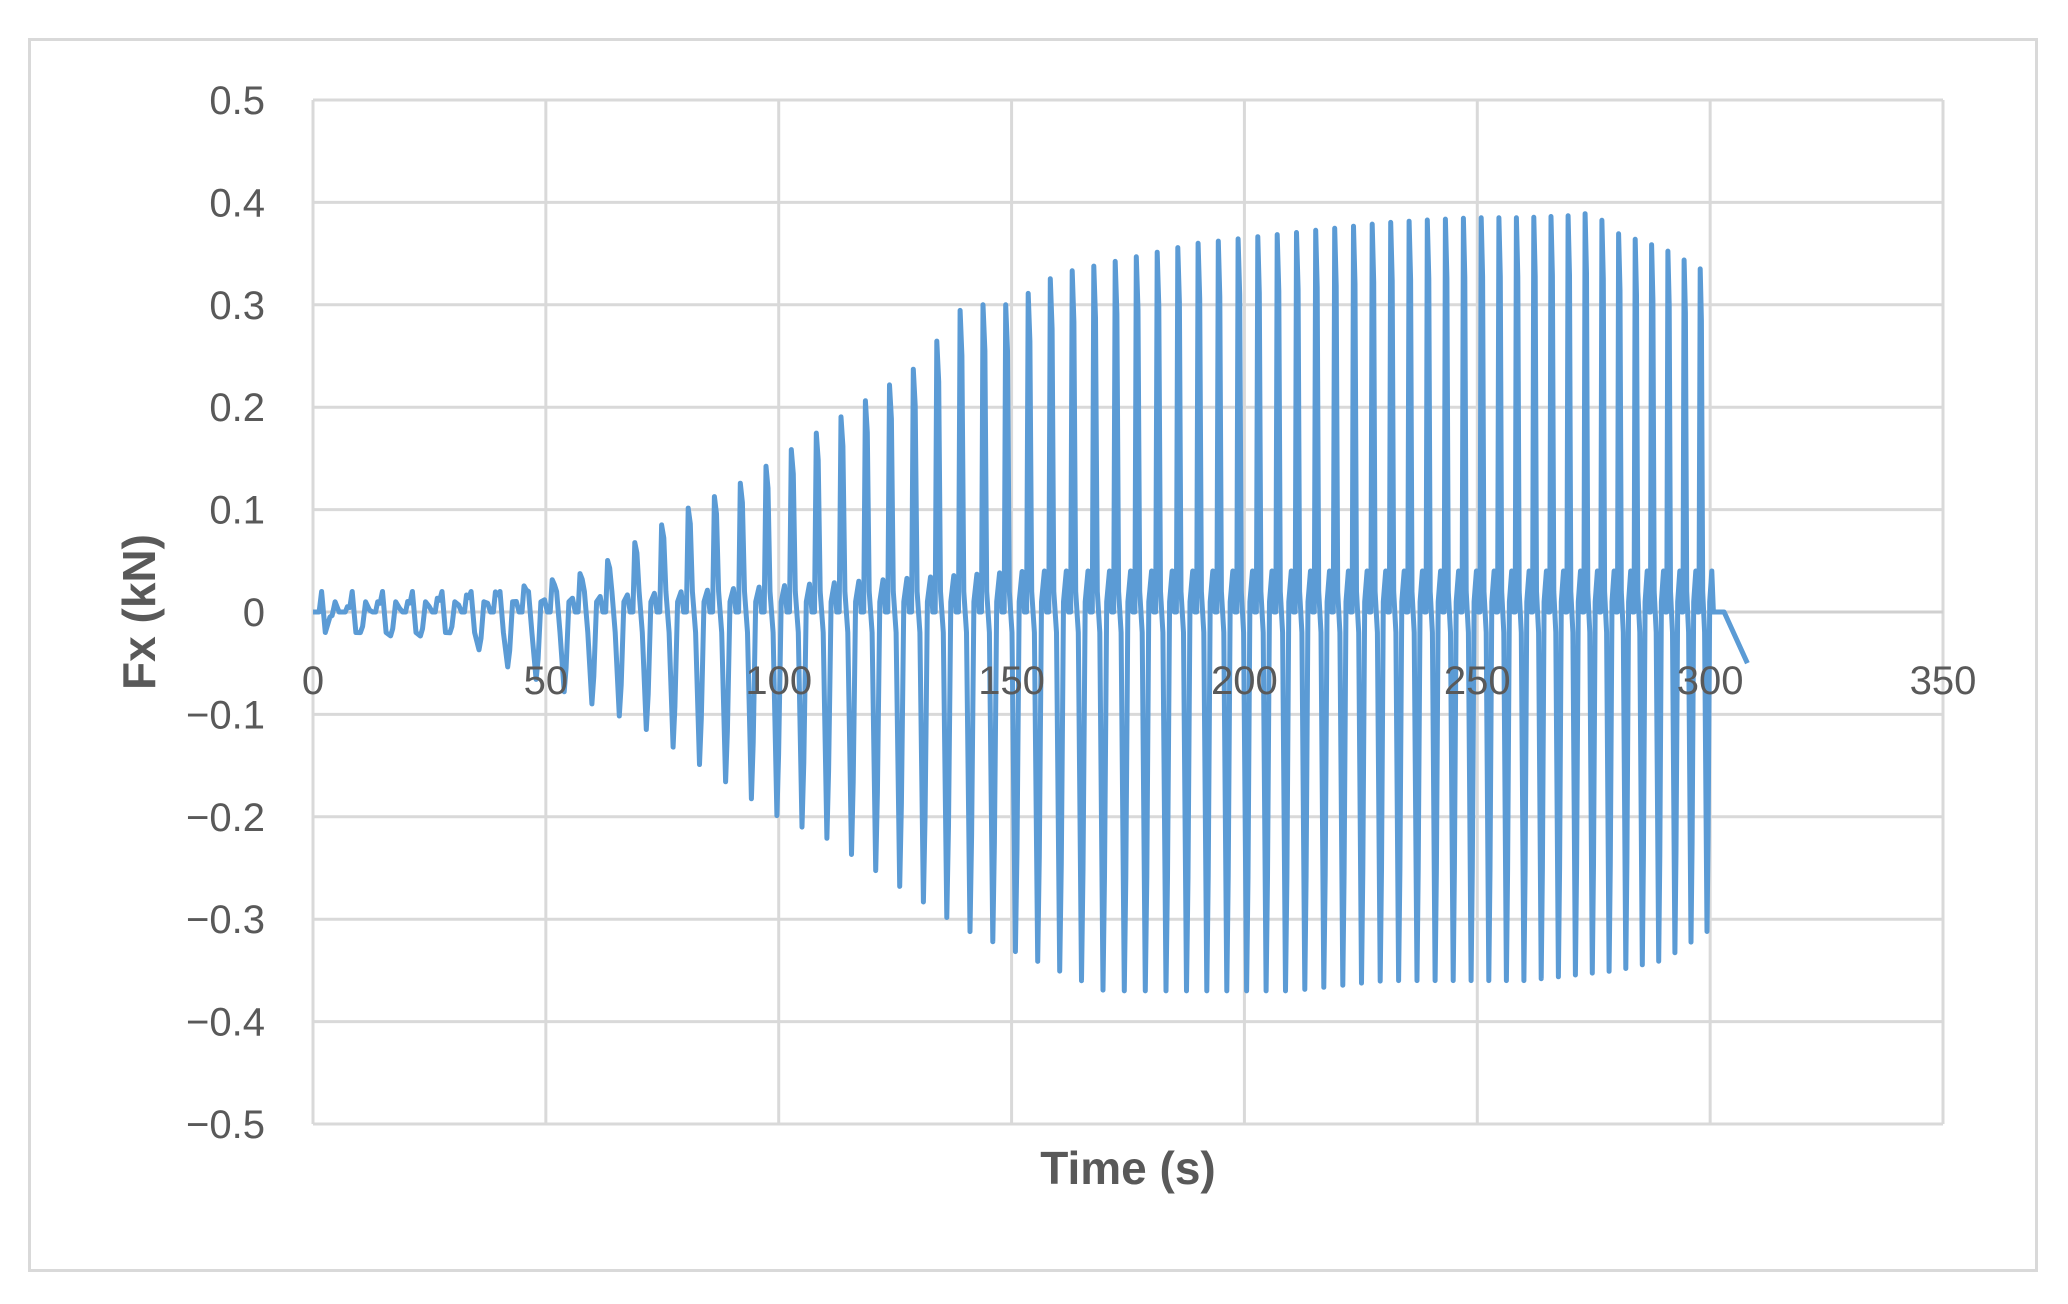 Image resolution: width=2068 pixels, height=1304 pixels. What do you see at coordinates (1943, 681) in the screenshot?
I see `x-tick-label: 350` at bounding box center [1943, 681].